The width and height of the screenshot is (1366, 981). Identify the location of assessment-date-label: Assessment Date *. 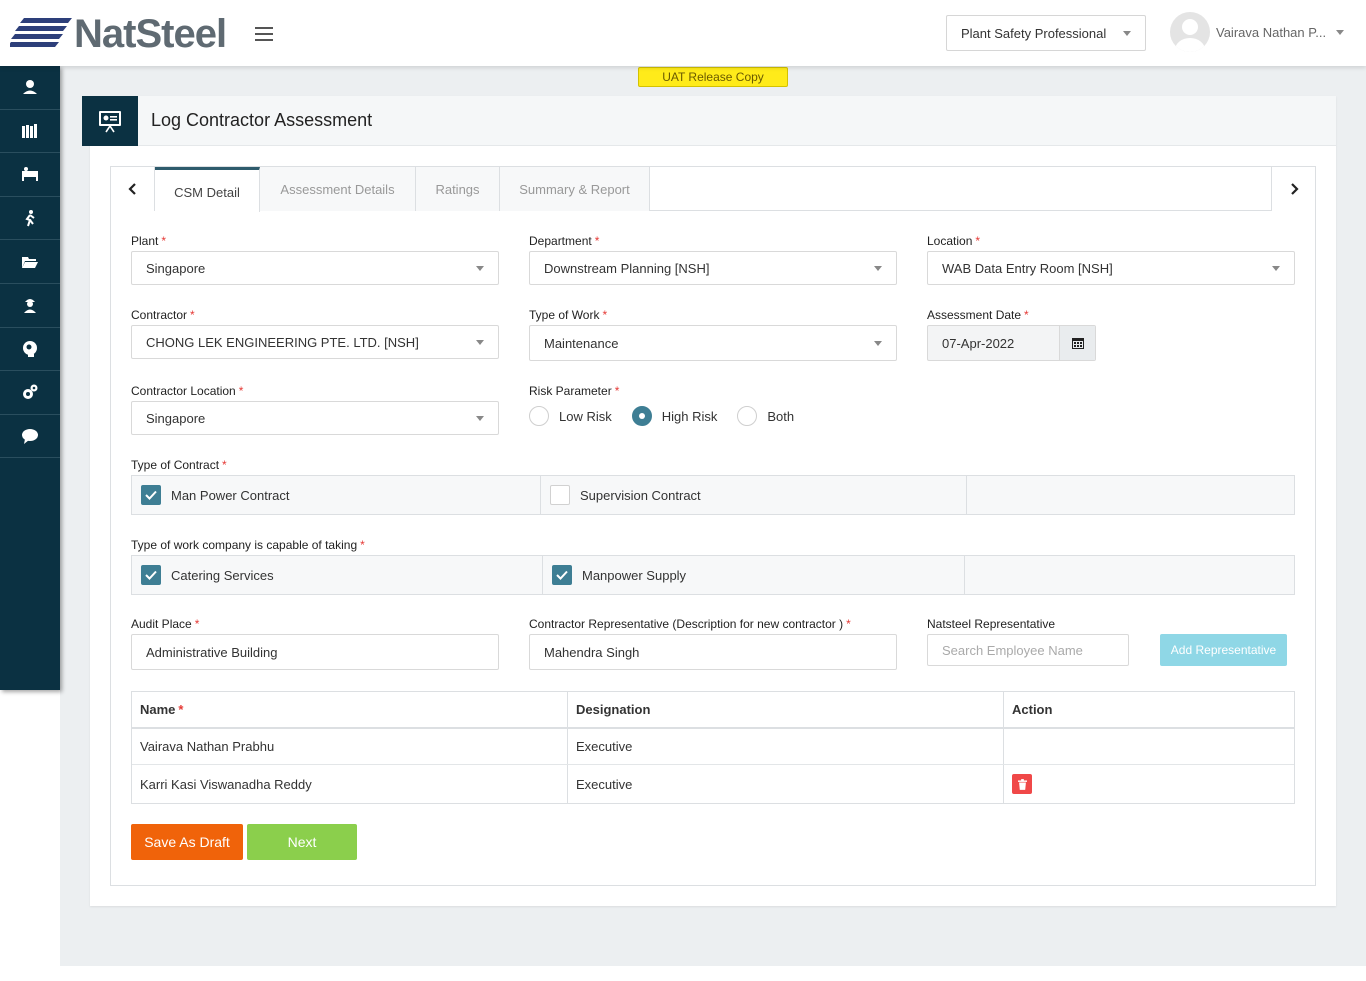
(978, 315).